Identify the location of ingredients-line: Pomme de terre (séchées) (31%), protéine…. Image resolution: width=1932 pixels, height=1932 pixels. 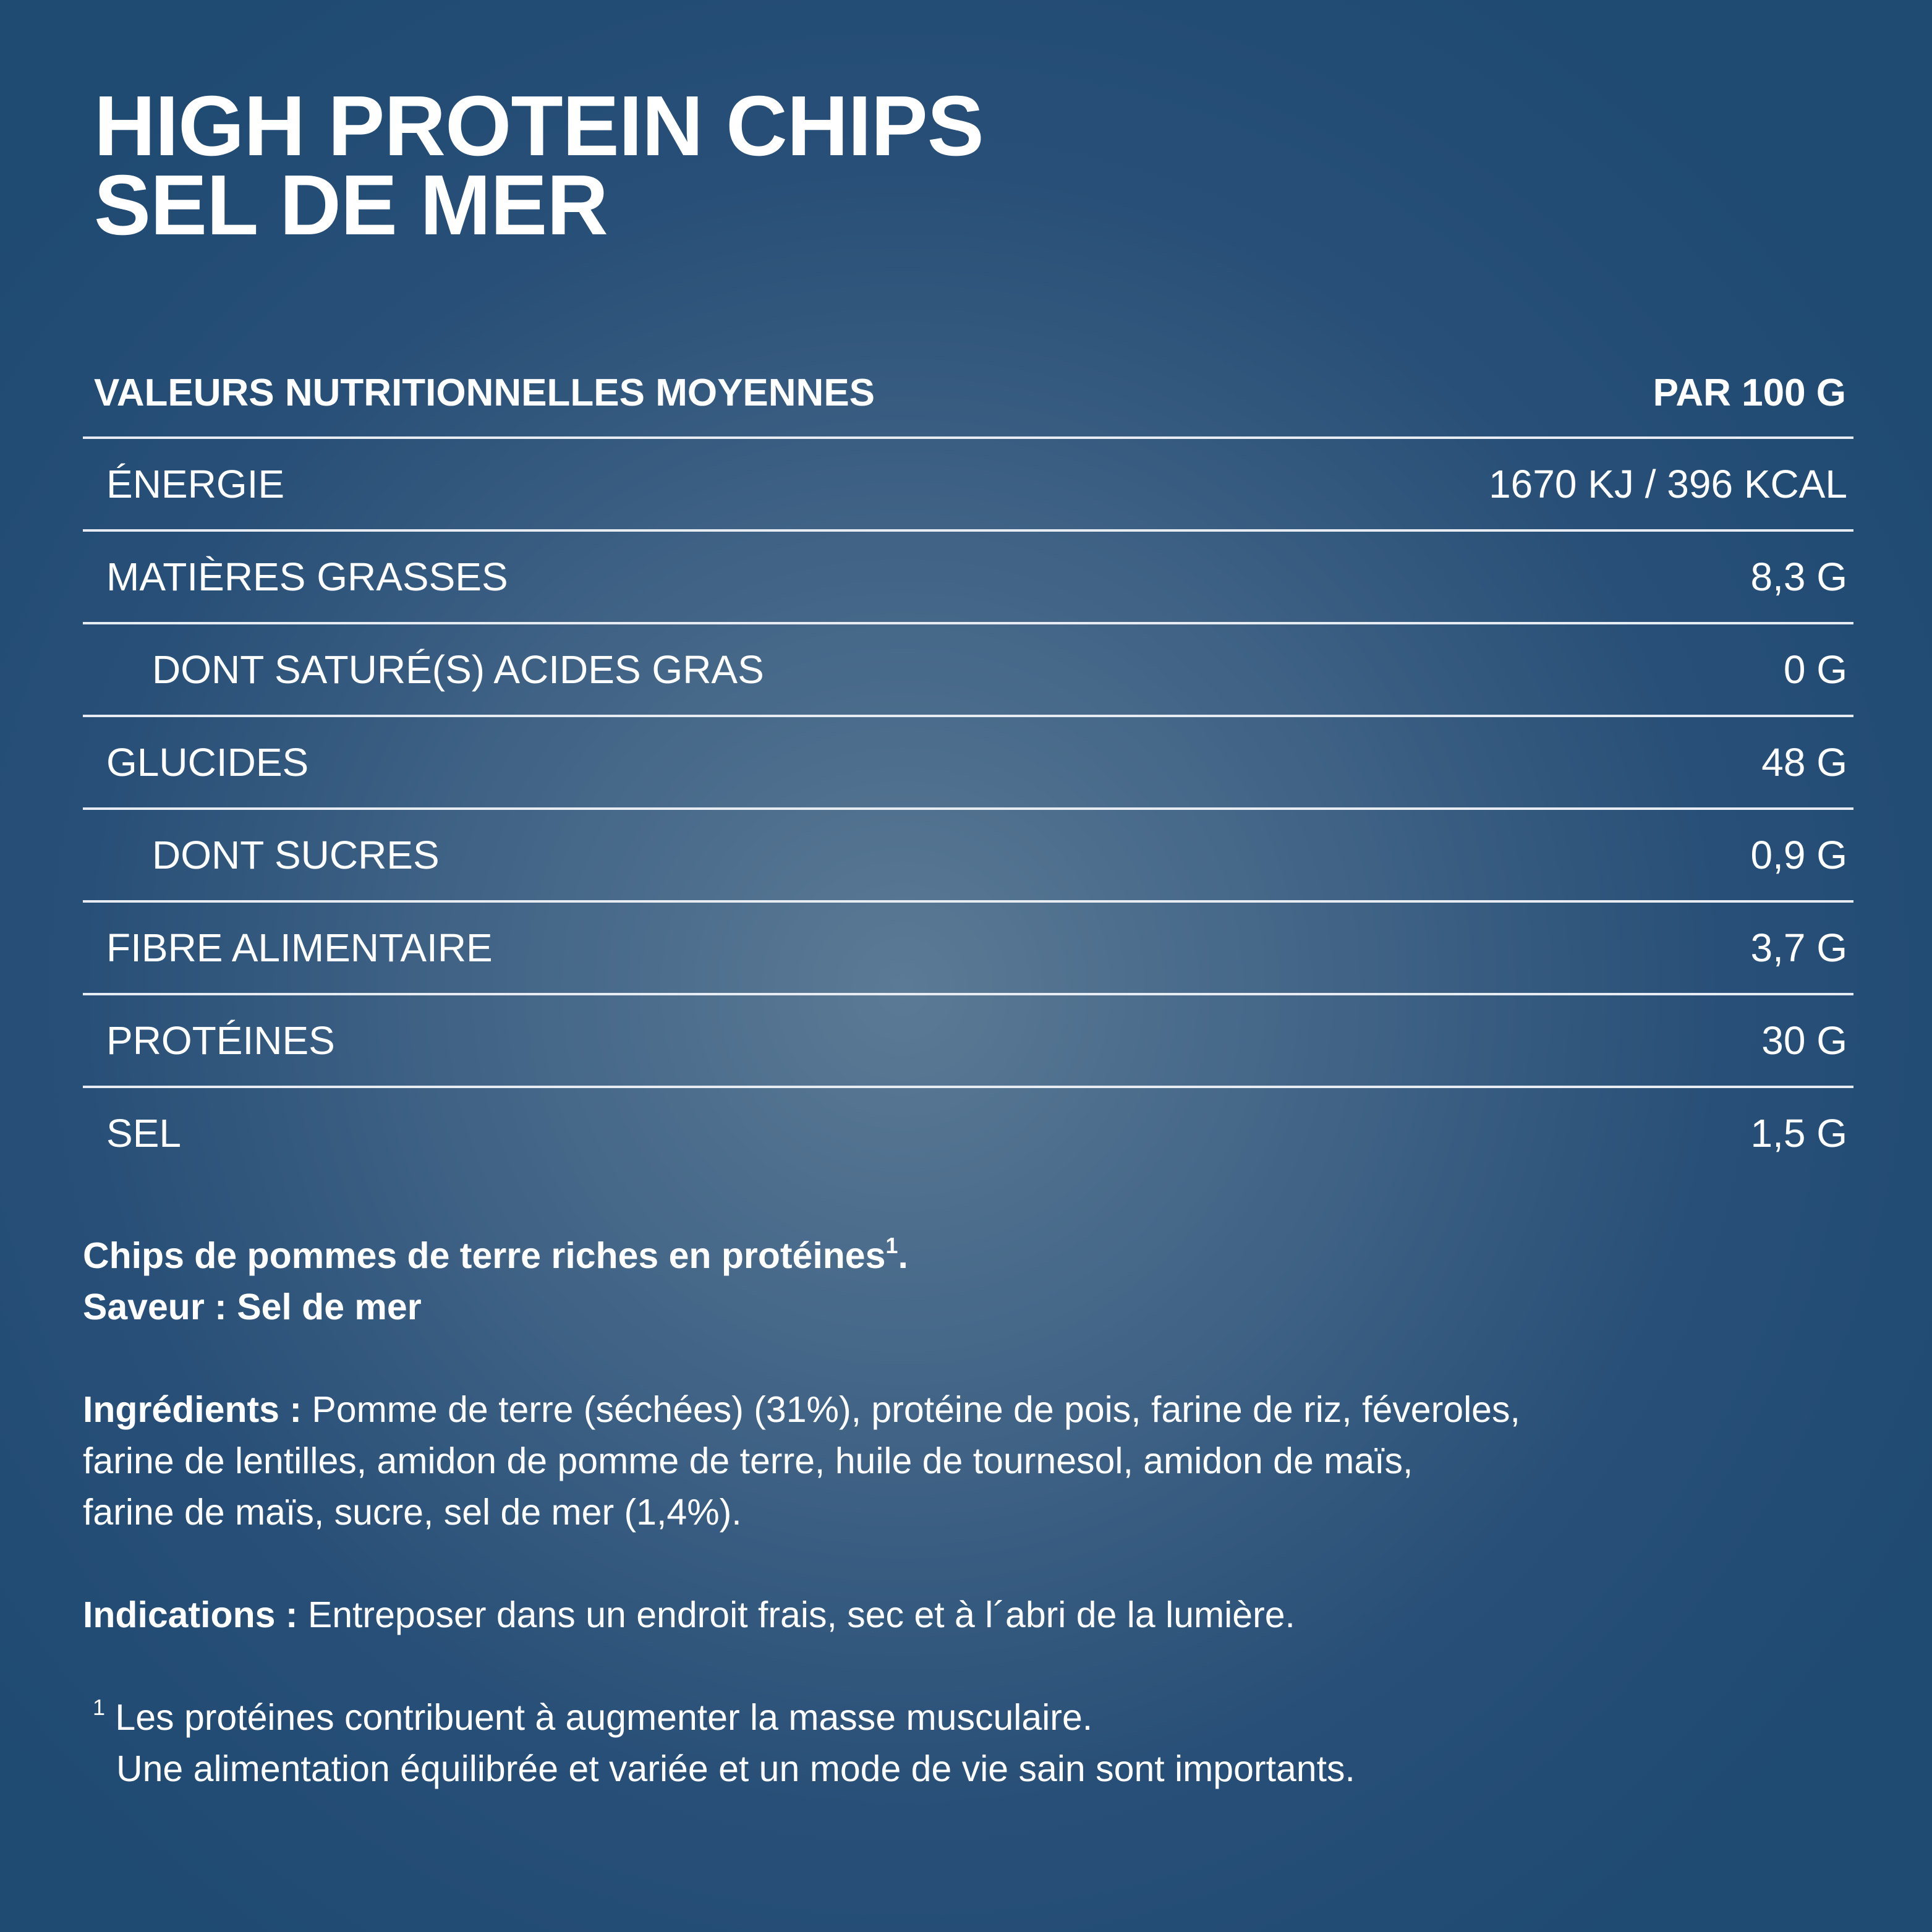
(911, 1409).